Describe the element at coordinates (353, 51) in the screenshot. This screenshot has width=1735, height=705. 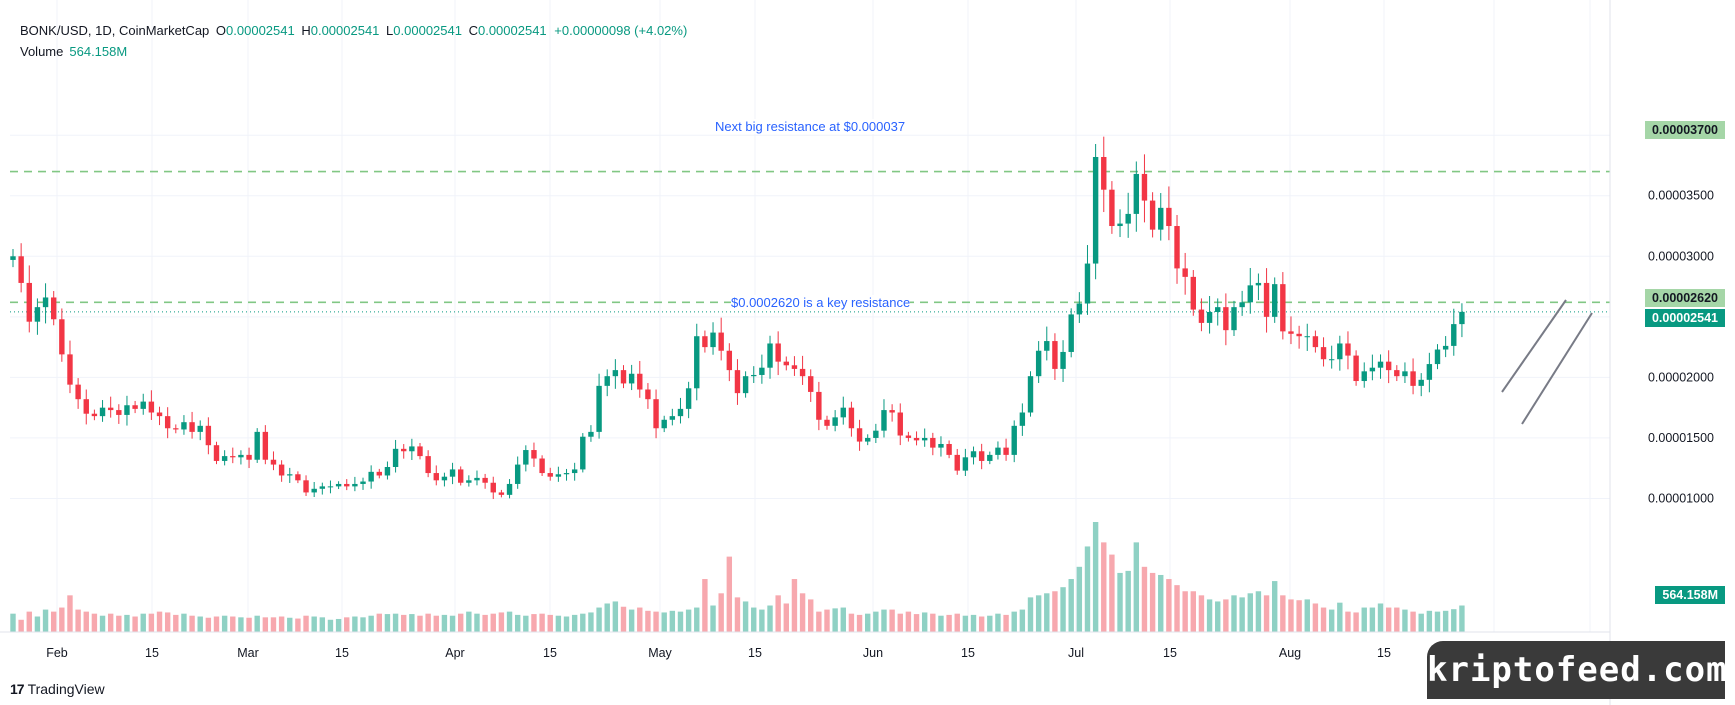
I see `volume-row: Volume 564.158M` at that location.